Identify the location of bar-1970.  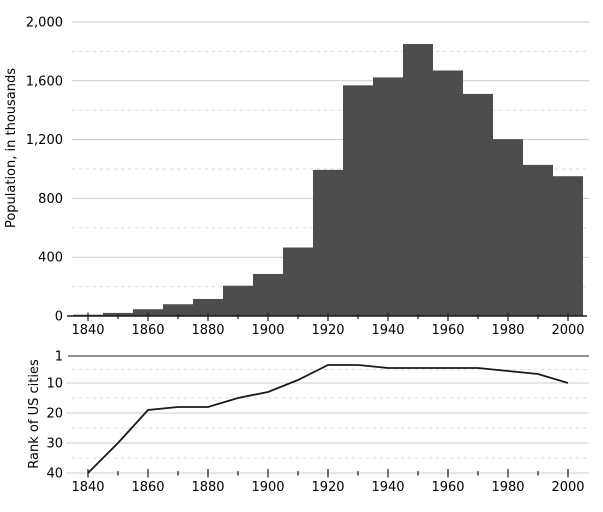
(478, 205).